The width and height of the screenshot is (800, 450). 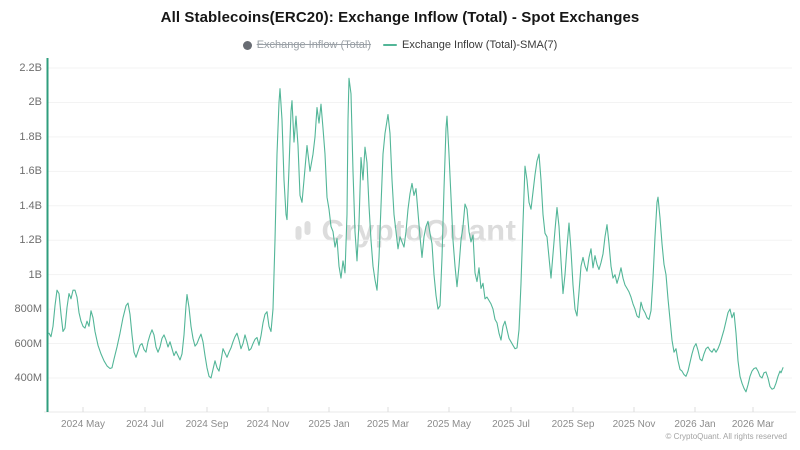 I want to click on y-axis-label: 600M, so click(x=28, y=343).